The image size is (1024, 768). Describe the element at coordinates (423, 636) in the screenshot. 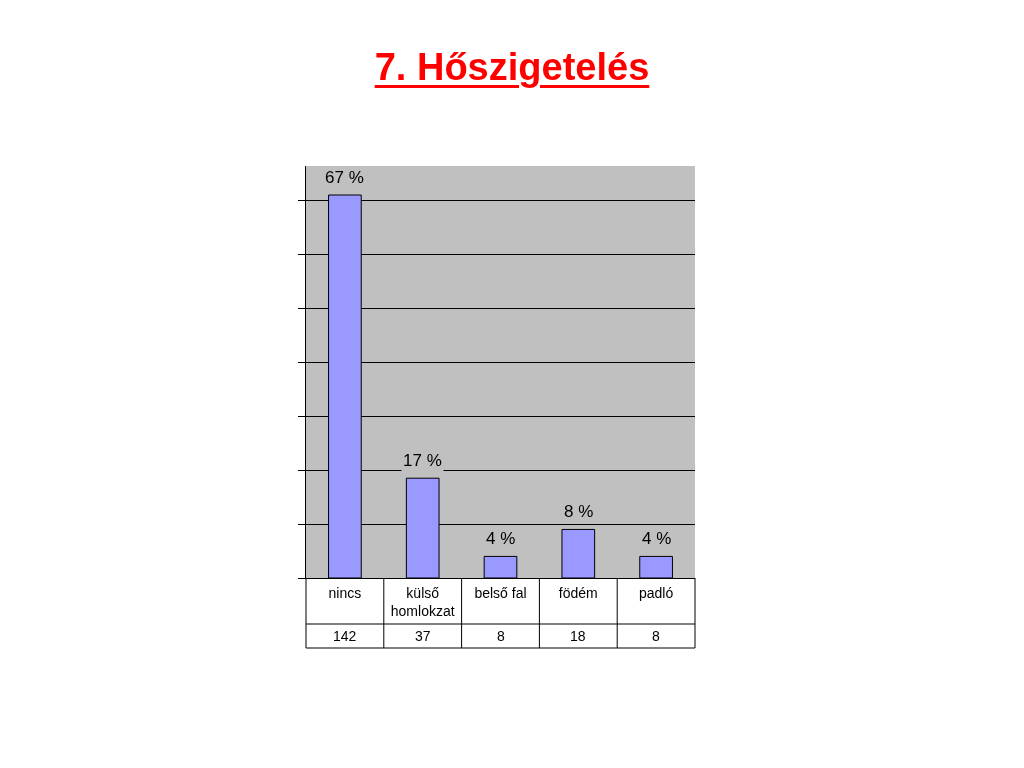

I see `data-label: 37` at that location.